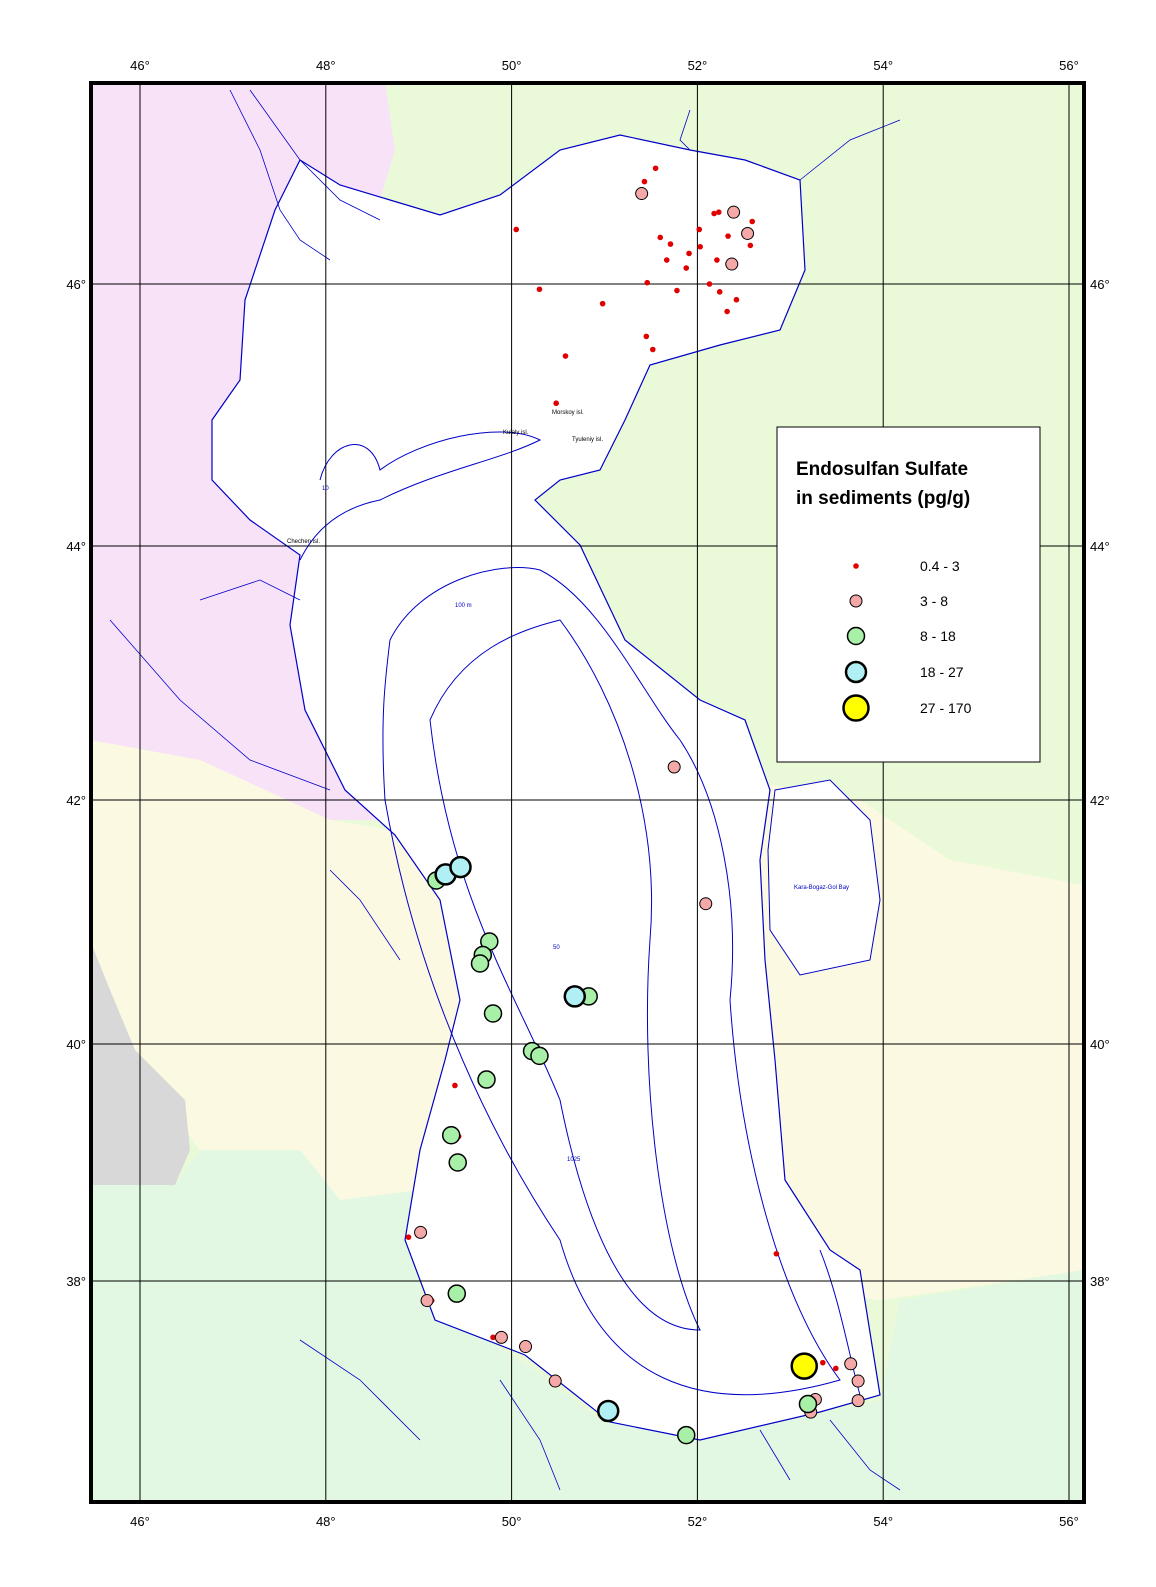  What do you see at coordinates (1100, 546) in the screenshot?
I see `y-tick-label: 44°` at bounding box center [1100, 546].